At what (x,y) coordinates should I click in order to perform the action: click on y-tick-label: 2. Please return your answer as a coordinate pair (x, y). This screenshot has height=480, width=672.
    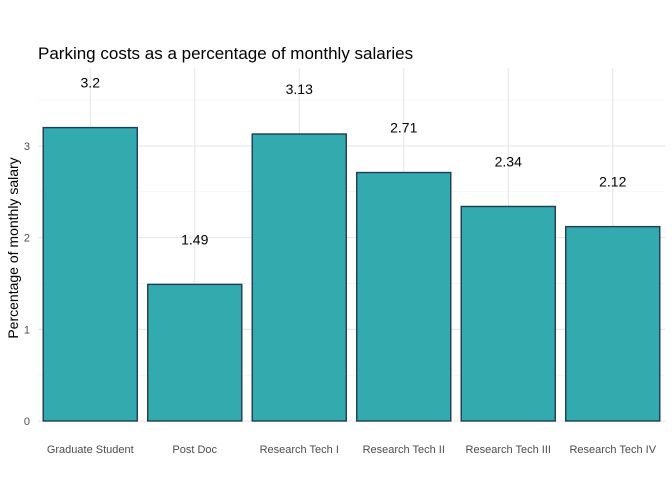
    Looking at the image, I should click on (27, 239).